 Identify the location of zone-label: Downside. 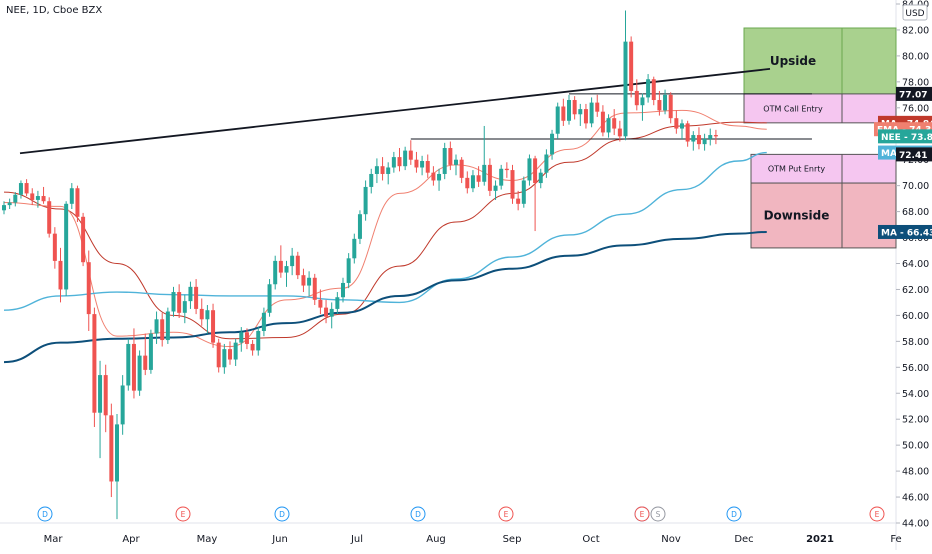
(797, 215).